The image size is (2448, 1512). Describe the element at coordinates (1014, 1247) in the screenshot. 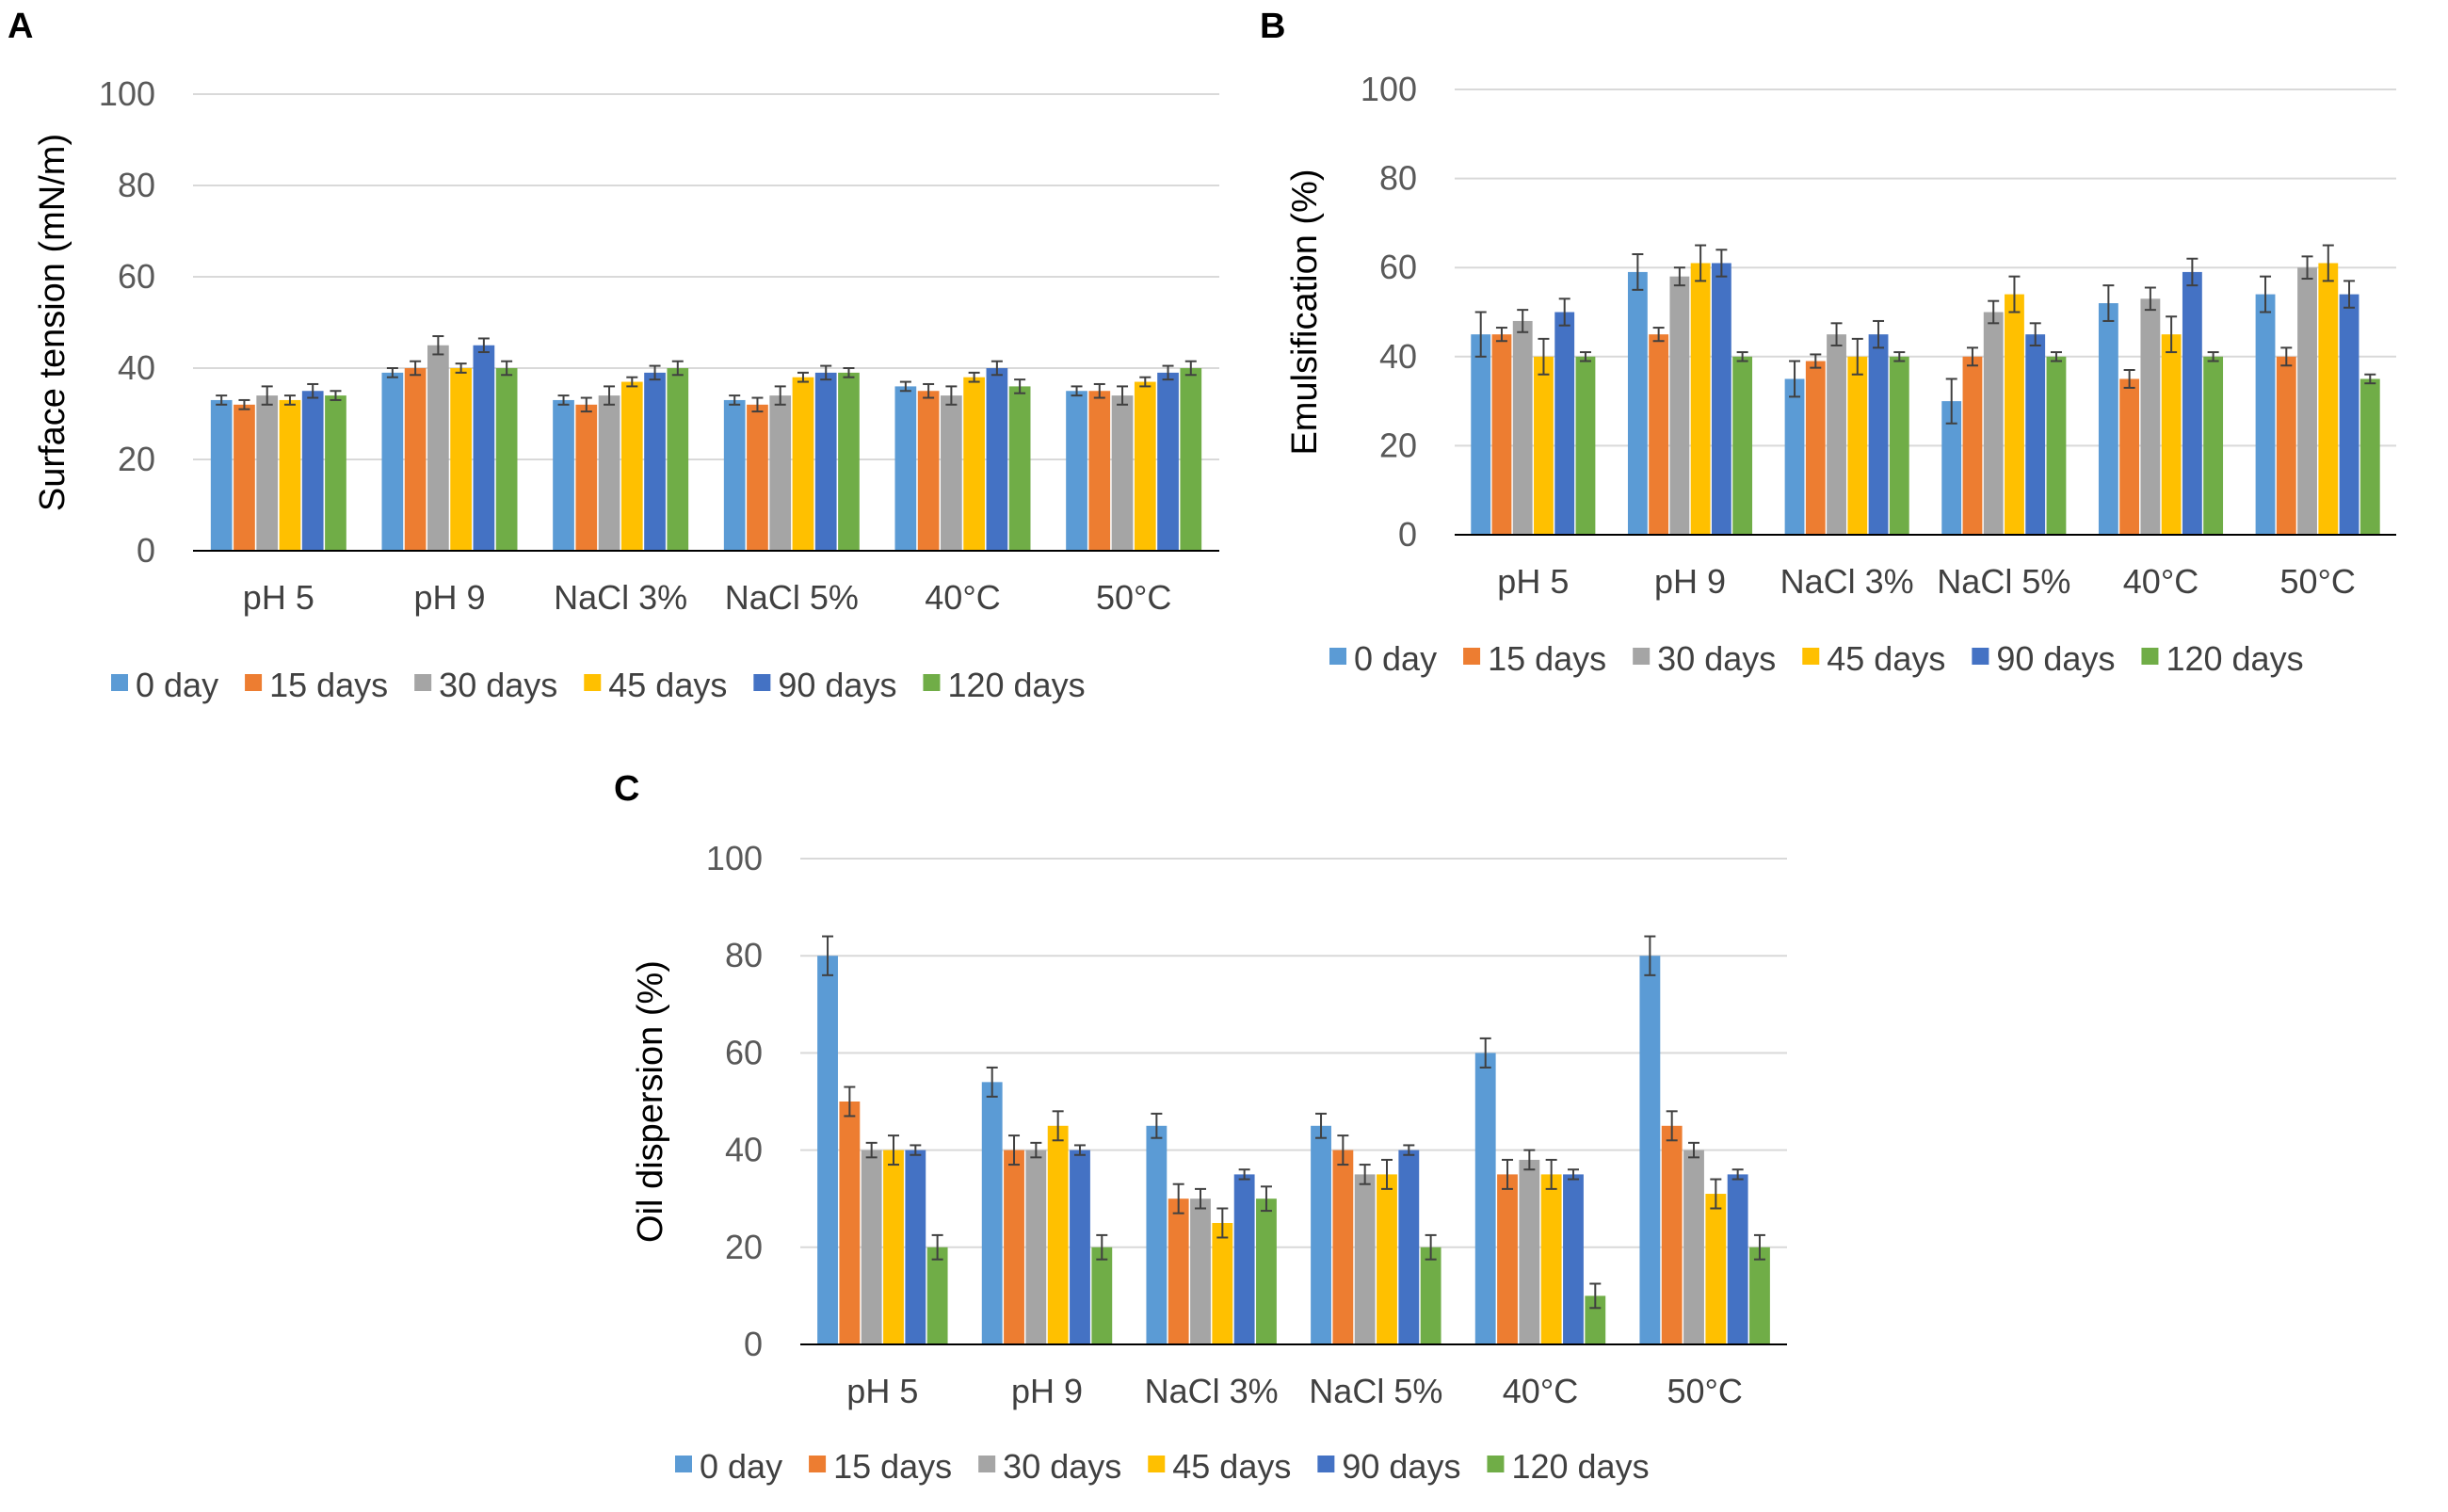

I see `bar-c-ph-9-15-days` at that location.